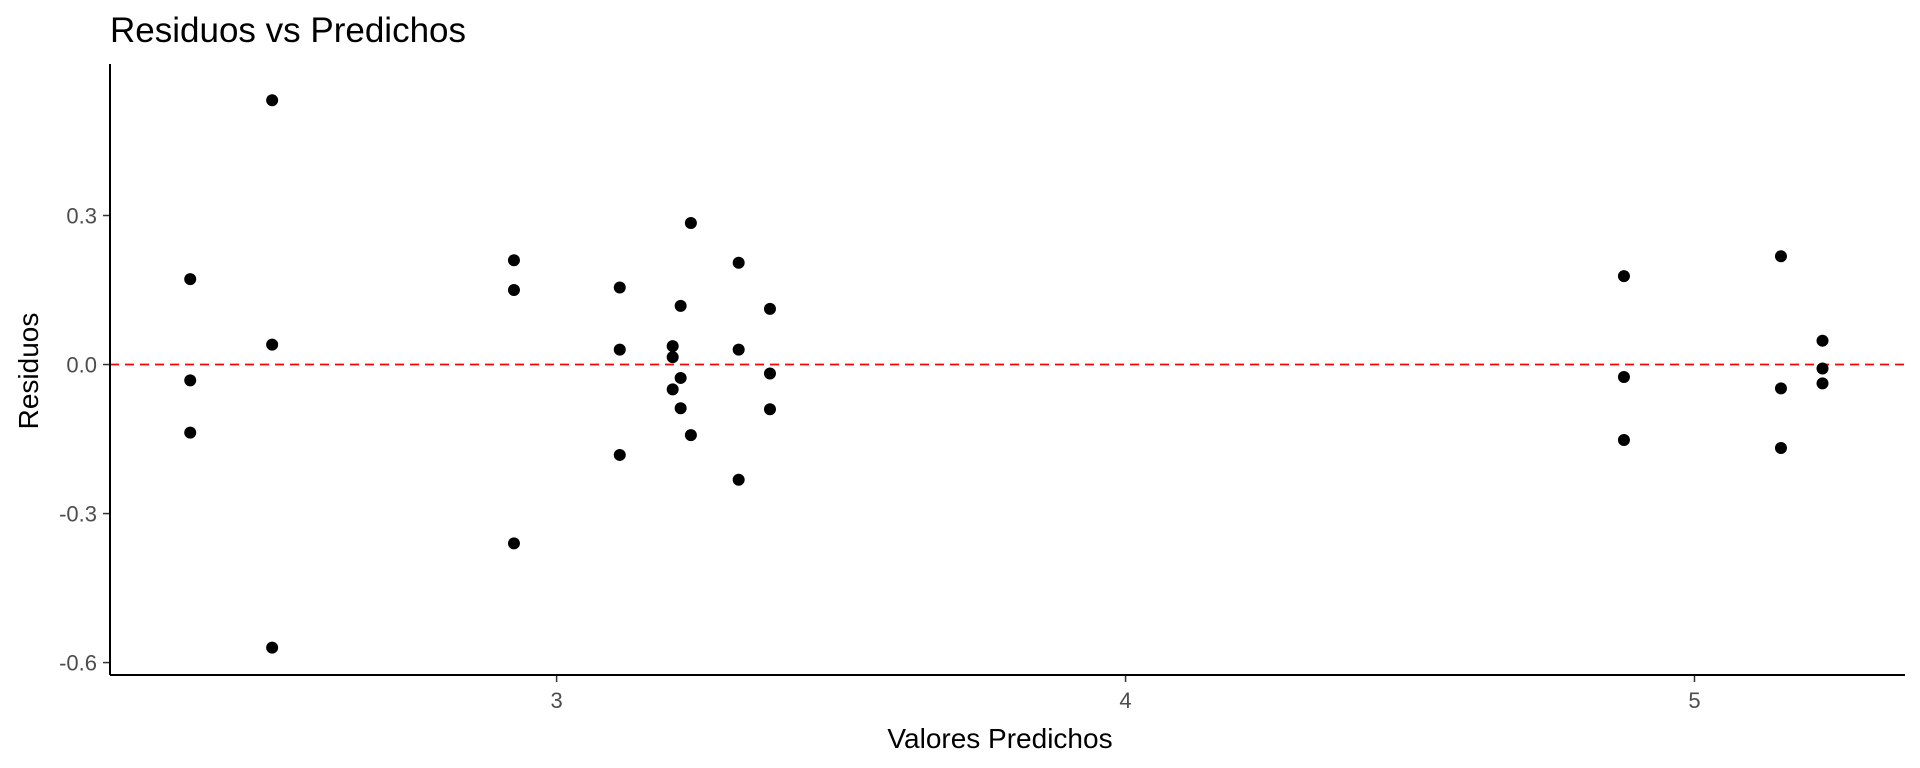 Image resolution: width=1920 pixels, height=768 pixels. What do you see at coordinates (84, 440) in the screenshot?
I see `y-axis-ticks: 0.3 0.0 -0.3 -0.6` at bounding box center [84, 440].